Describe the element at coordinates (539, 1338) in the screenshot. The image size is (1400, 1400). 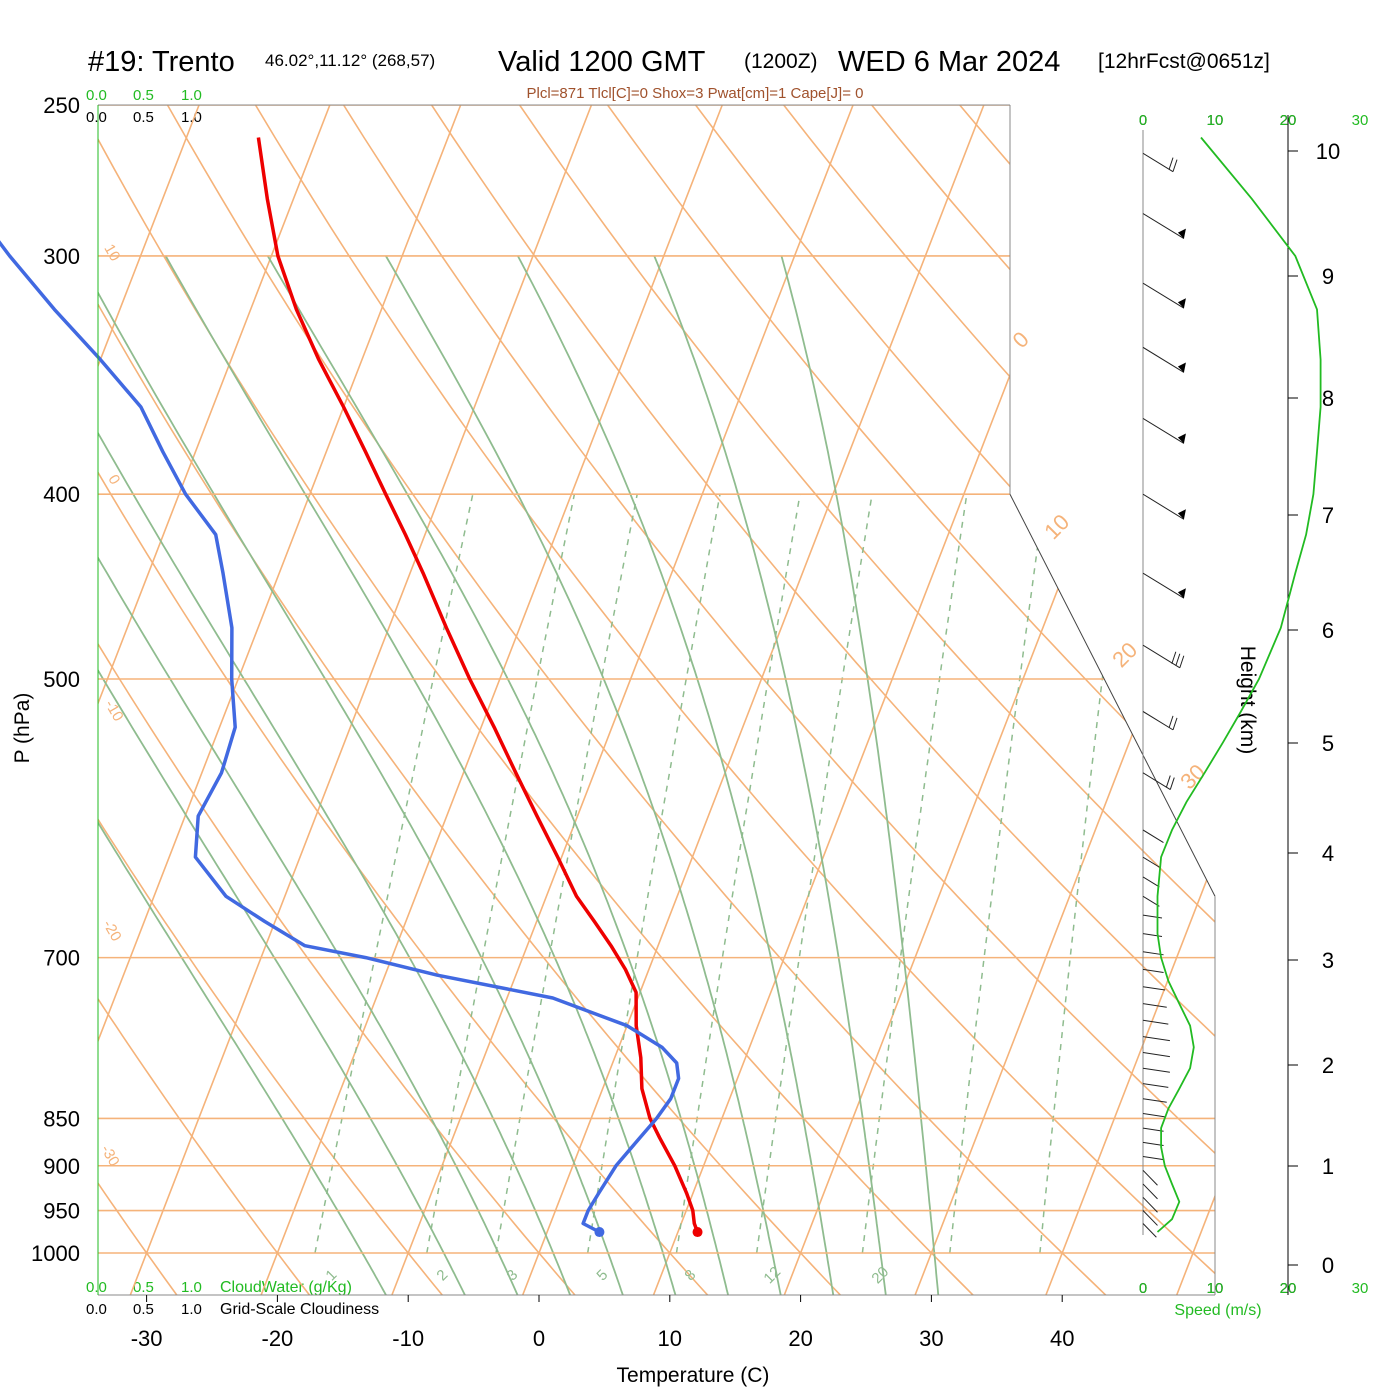
I see `temperature-tick-label: 0` at that location.